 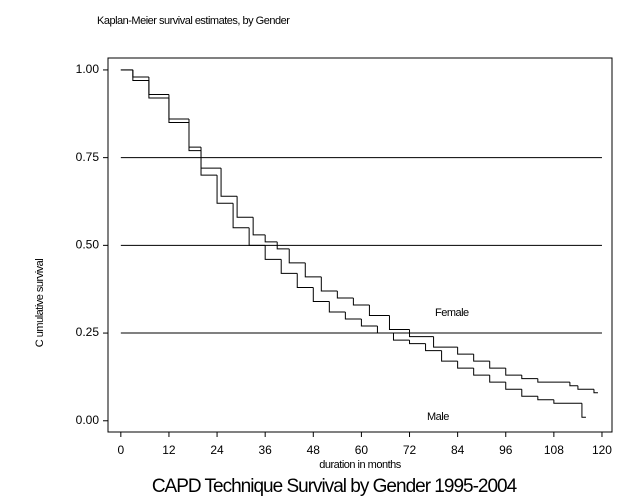 What do you see at coordinates (360, 465) in the screenshot?
I see `x-axis-label: duration in months` at bounding box center [360, 465].